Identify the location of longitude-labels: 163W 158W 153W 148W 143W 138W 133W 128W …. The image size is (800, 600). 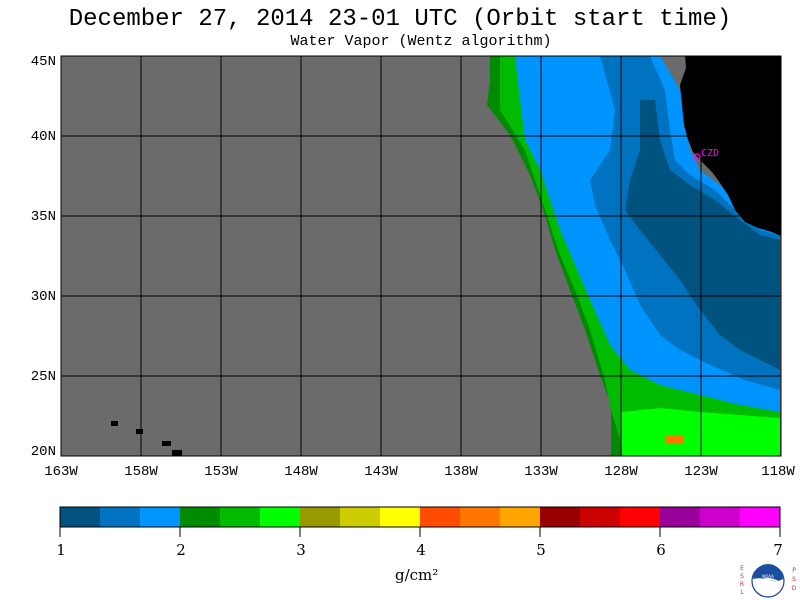
(419, 472).